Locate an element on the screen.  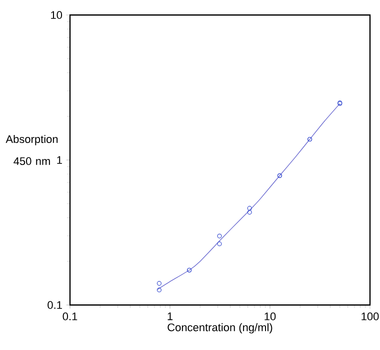
y-tick-label: 0.1 is located at coordinates (55, 305).